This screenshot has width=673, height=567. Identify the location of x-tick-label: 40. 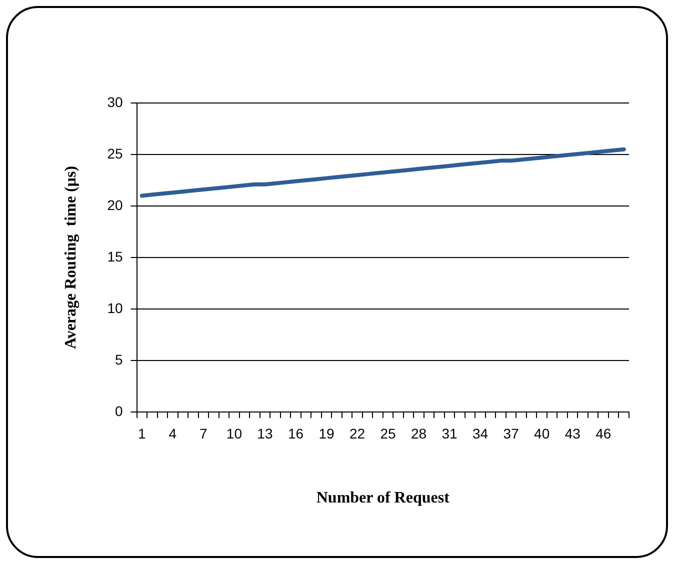
(542, 433).